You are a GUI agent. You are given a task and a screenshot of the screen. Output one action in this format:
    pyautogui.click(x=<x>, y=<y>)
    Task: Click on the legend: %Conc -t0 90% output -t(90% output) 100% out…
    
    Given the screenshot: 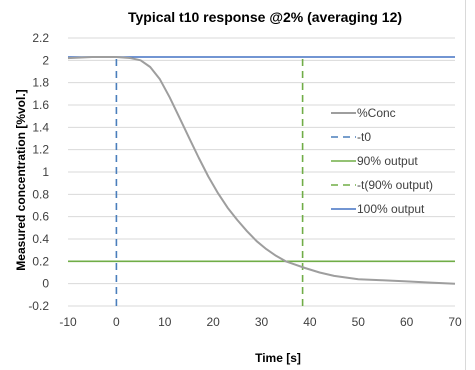 What is the action you would take?
    pyautogui.click(x=382, y=161)
    